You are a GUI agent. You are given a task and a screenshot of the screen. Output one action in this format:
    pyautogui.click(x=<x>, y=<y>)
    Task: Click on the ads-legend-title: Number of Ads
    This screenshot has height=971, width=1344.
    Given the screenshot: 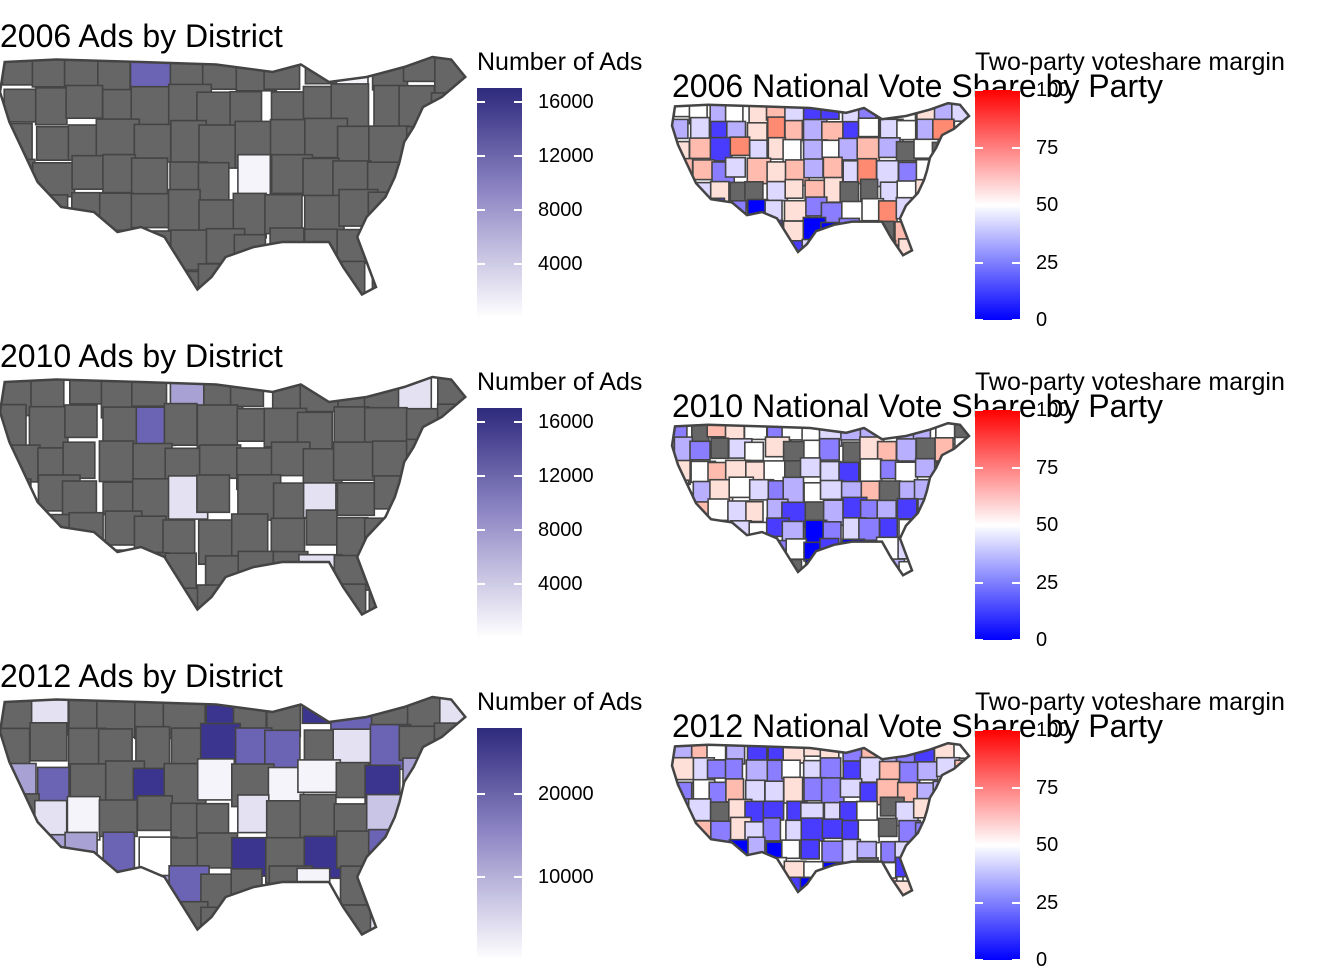 What is the action you would take?
    pyautogui.click(x=560, y=382)
    